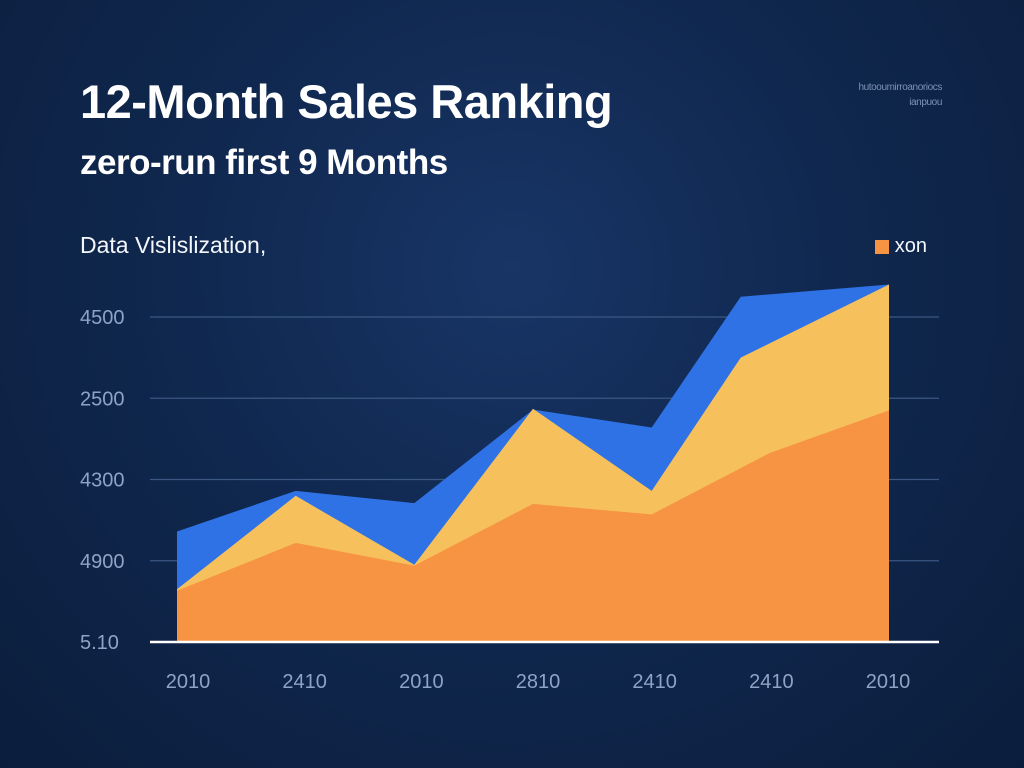  I want to click on section-label: Data Vislislization,, so click(173, 245).